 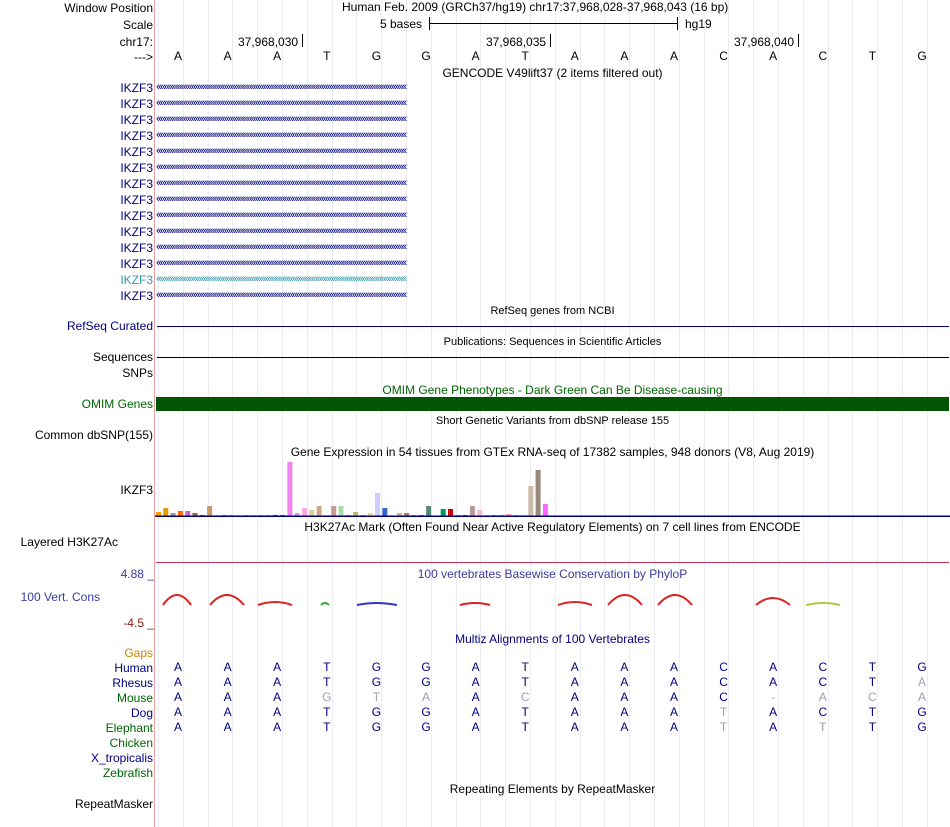 What do you see at coordinates (93, 435) in the screenshot?
I see `dbsnp-label: Common dbSNP(155)` at bounding box center [93, 435].